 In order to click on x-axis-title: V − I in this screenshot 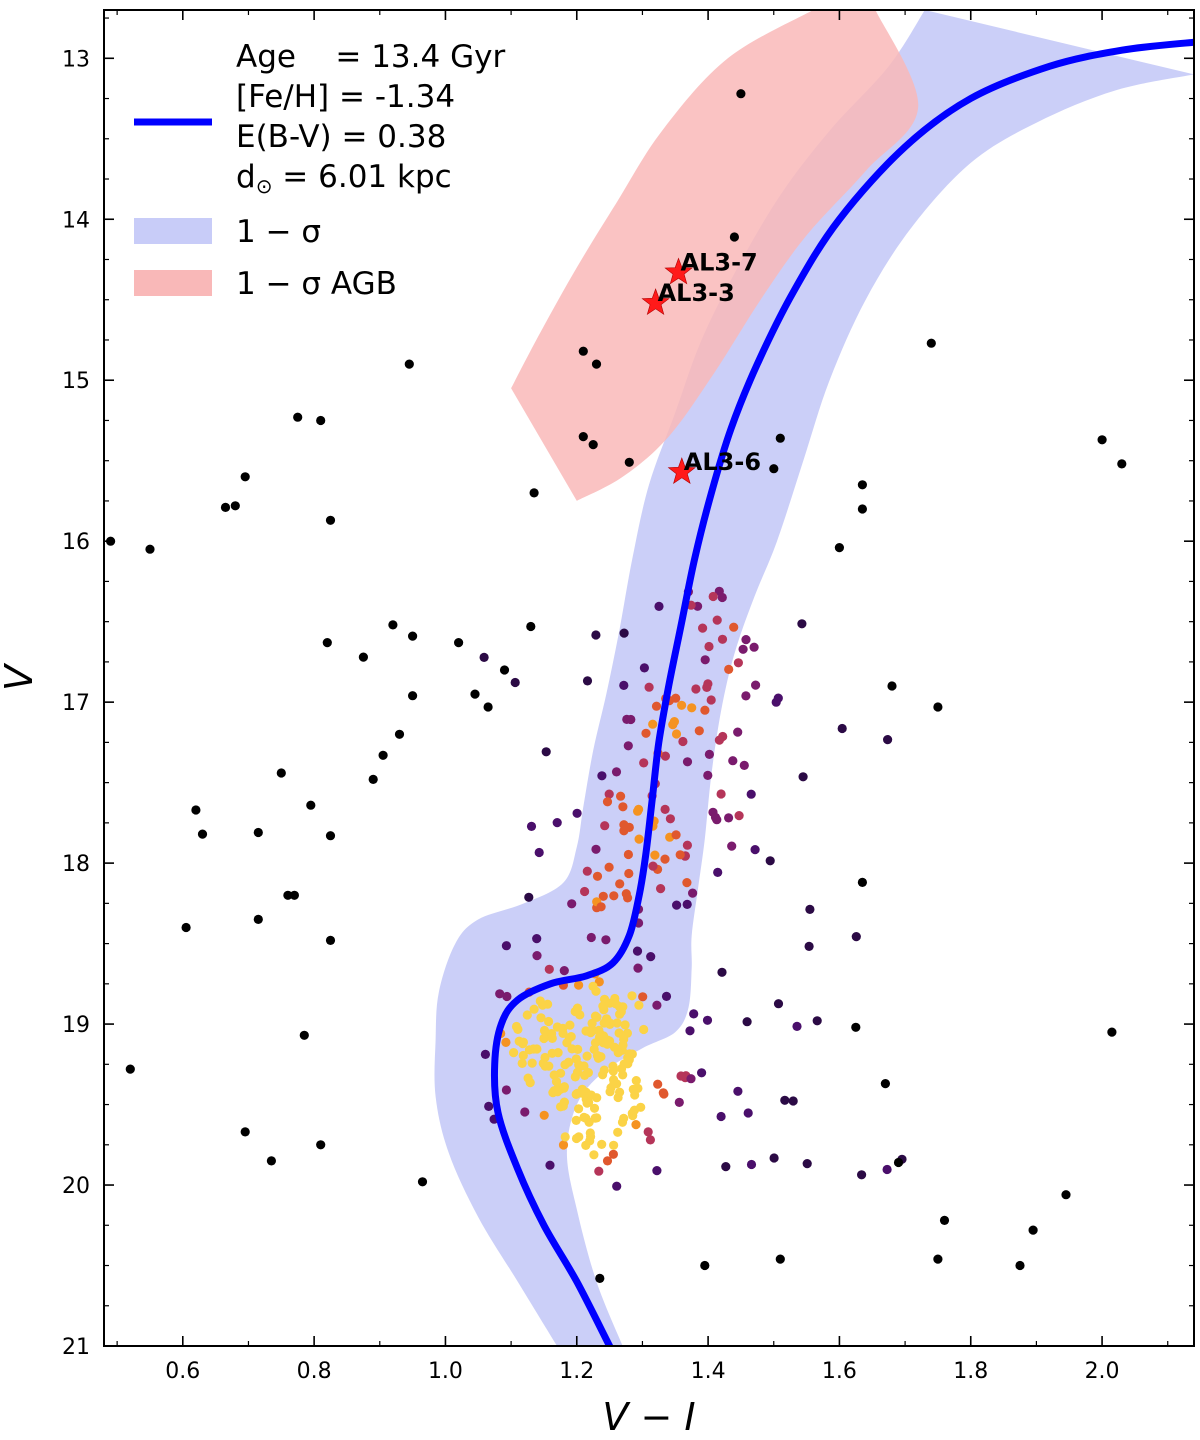, I will do `click(648, 1417)`.